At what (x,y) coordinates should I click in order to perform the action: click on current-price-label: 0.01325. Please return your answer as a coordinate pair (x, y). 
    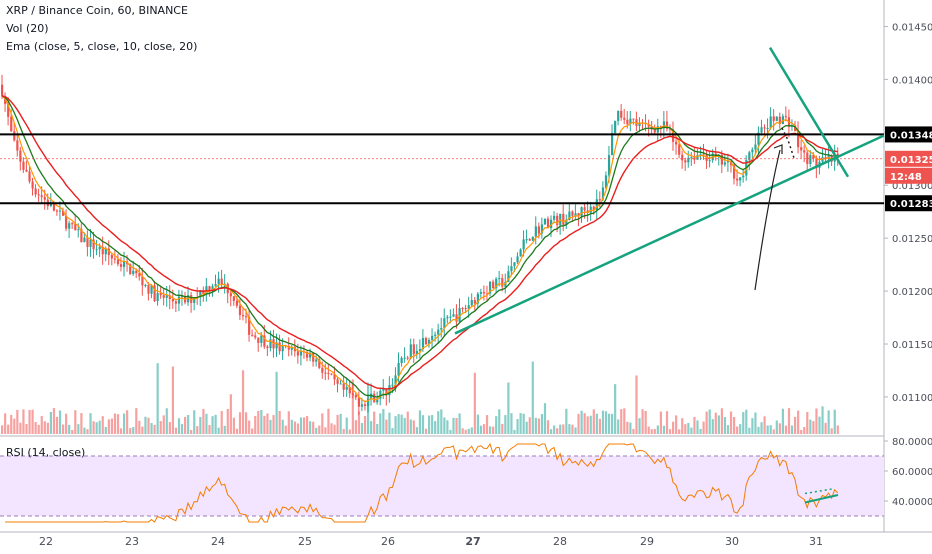
    Looking at the image, I should click on (911, 160).